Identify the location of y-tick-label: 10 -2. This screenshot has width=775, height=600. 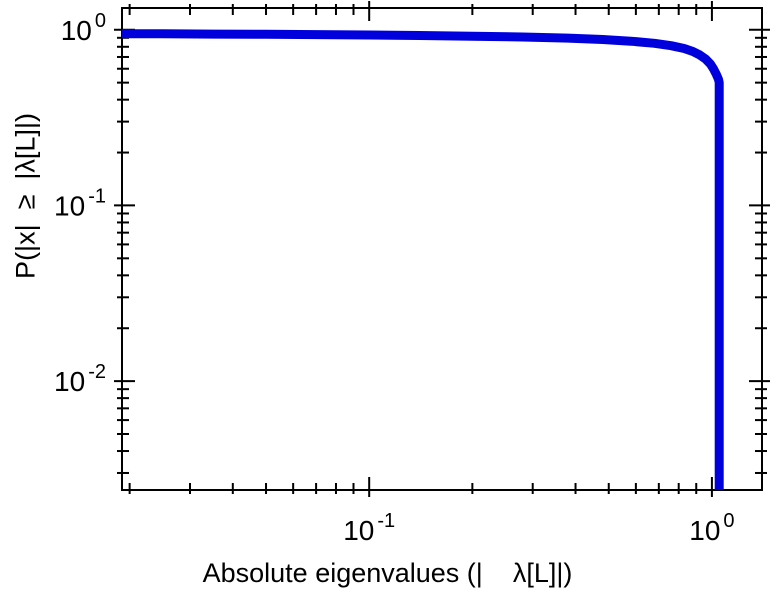
(80, 379).